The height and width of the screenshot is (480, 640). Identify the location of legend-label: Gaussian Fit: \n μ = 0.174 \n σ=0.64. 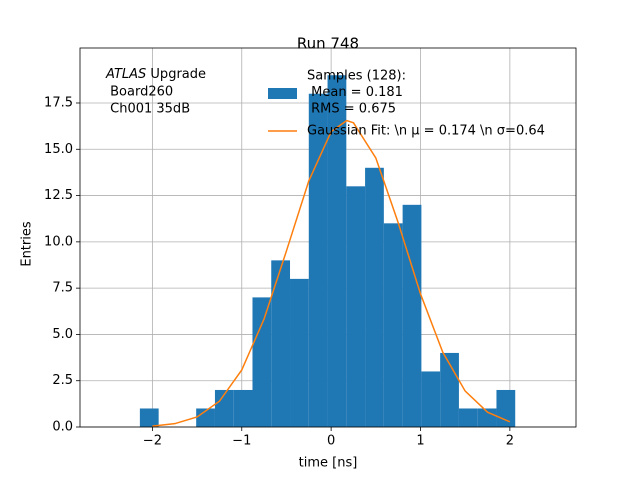
(426, 131).